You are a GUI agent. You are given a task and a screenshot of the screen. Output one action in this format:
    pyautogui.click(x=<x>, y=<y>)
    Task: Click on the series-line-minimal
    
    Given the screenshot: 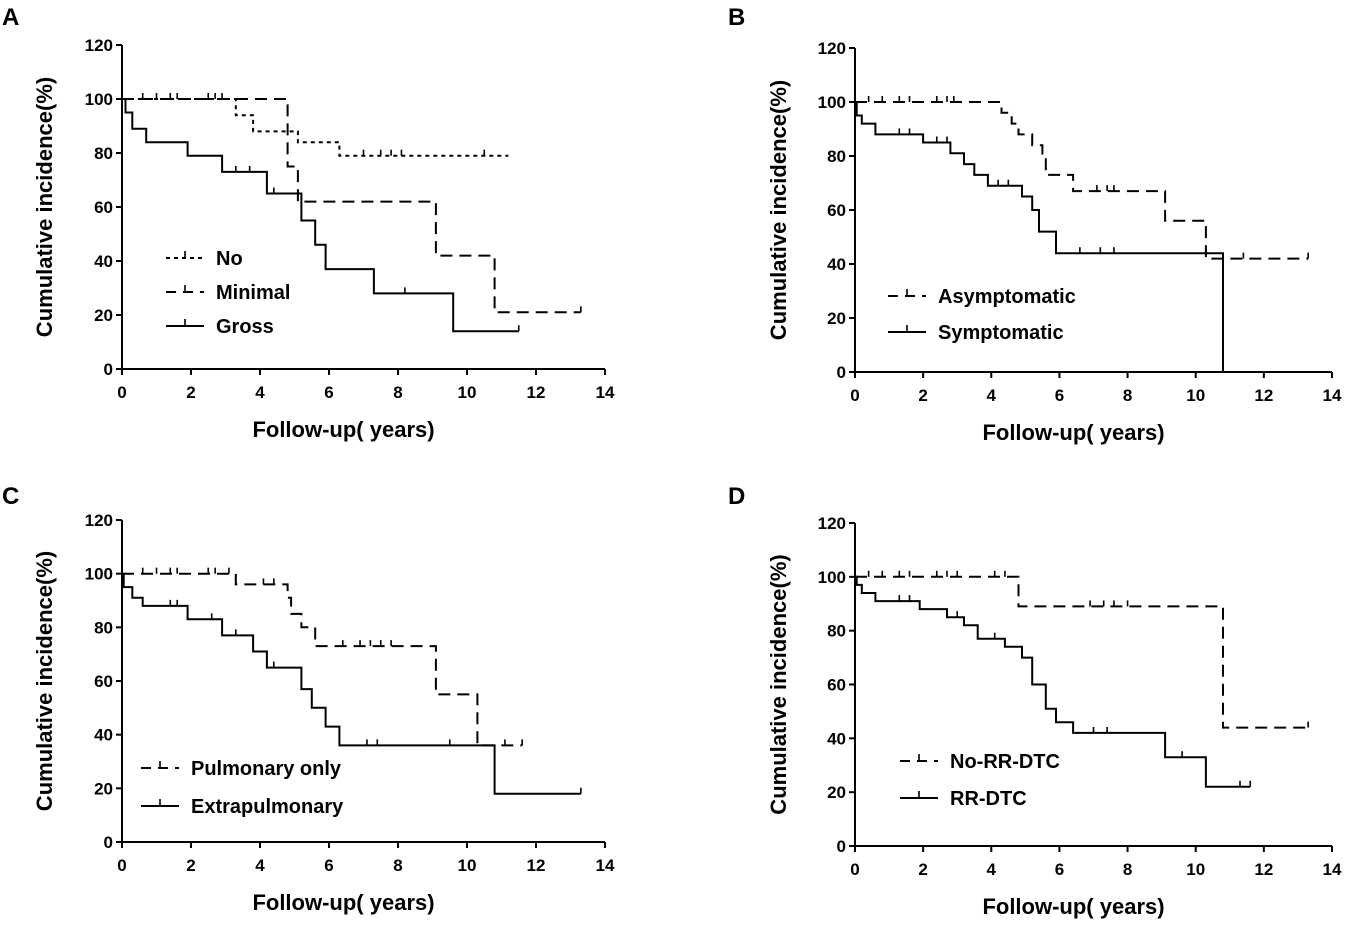 What is the action you would take?
    pyautogui.click(x=351, y=206)
    